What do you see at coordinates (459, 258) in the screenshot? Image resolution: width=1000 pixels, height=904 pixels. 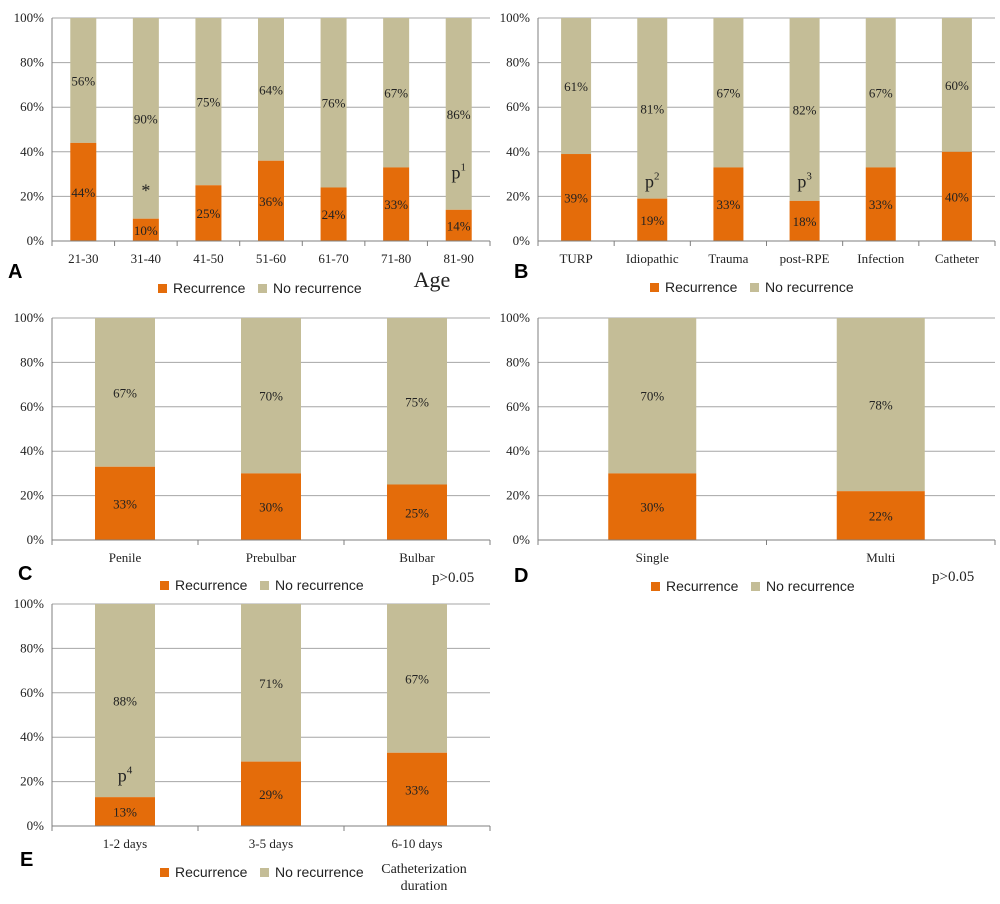 I see `x-tick-label: 81-90` at bounding box center [459, 258].